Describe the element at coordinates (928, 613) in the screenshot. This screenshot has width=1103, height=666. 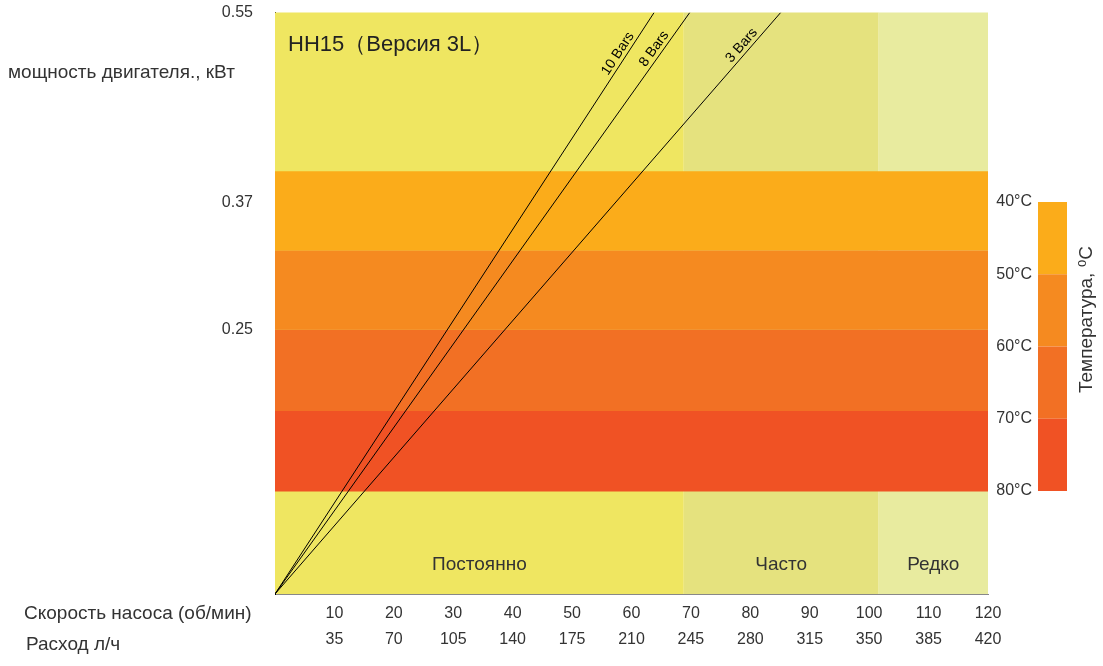
I see `x-tick-label: 110` at that location.